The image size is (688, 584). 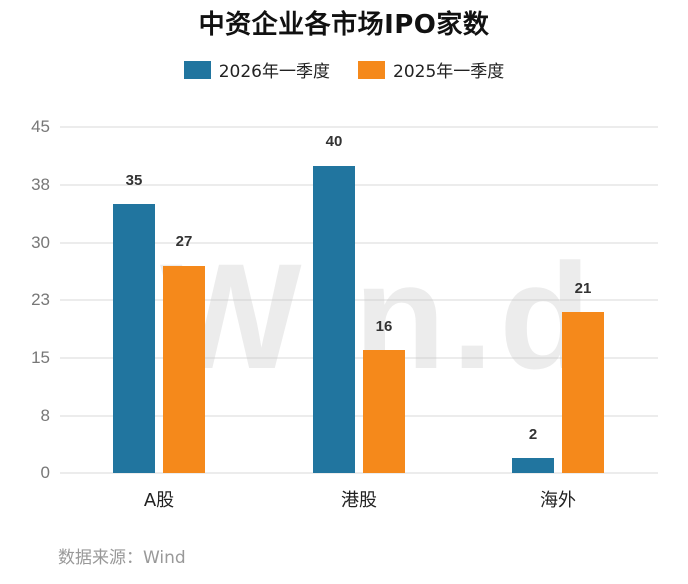 I want to click on chart-title: 中资企业各市场IPO家数, so click(x=344, y=25).